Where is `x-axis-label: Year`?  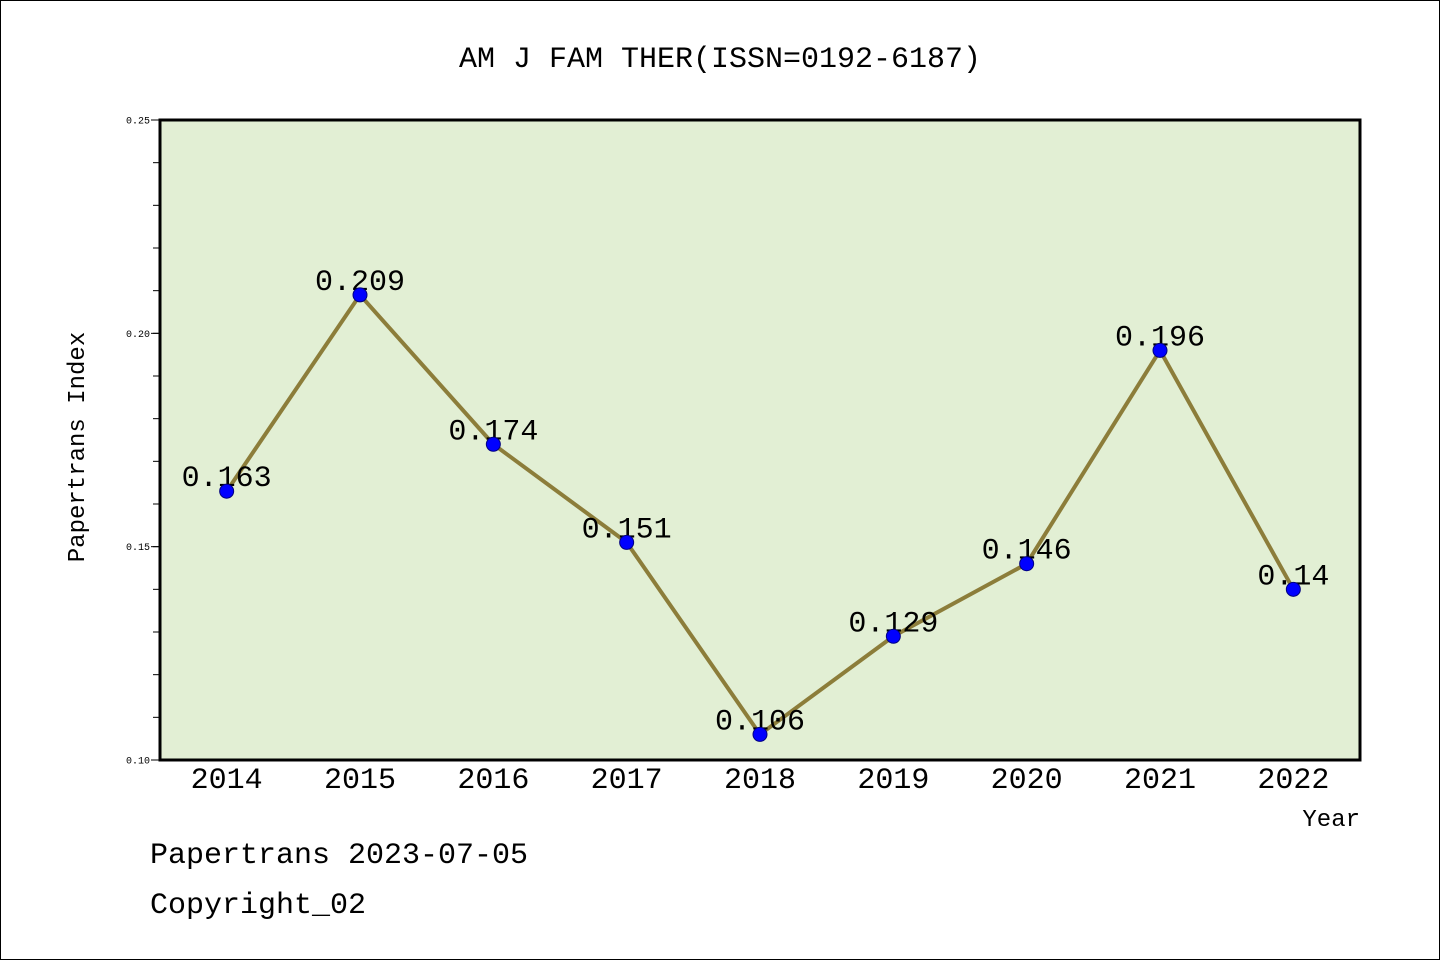
x-axis-label: Year is located at coordinates (1331, 820).